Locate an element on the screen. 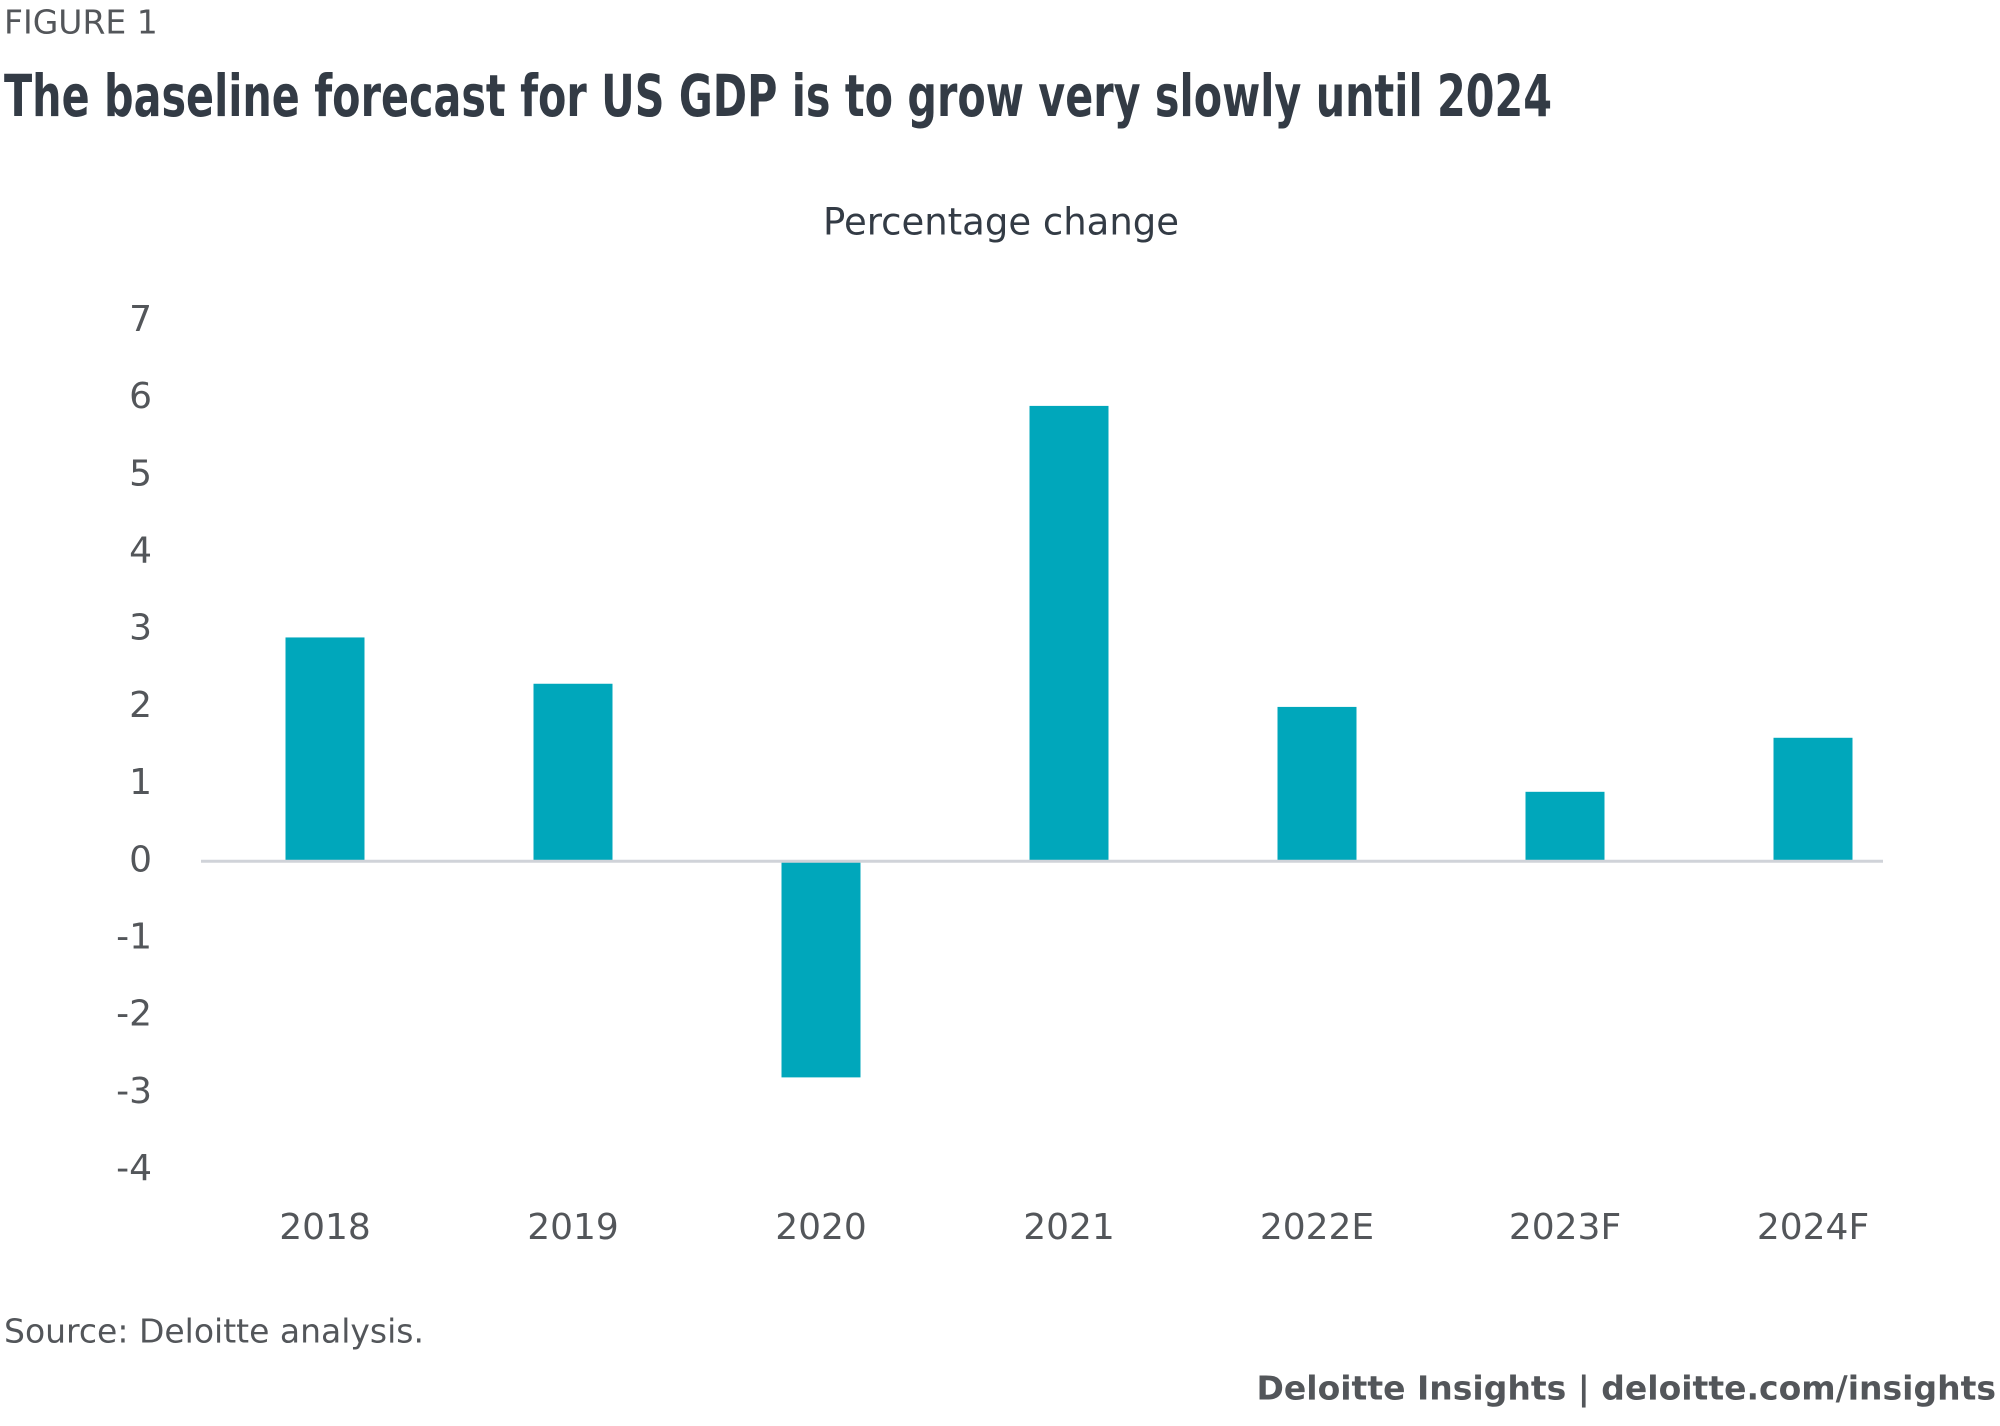  x-tick-label: 2022E is located at coordinates (1317, 1227).